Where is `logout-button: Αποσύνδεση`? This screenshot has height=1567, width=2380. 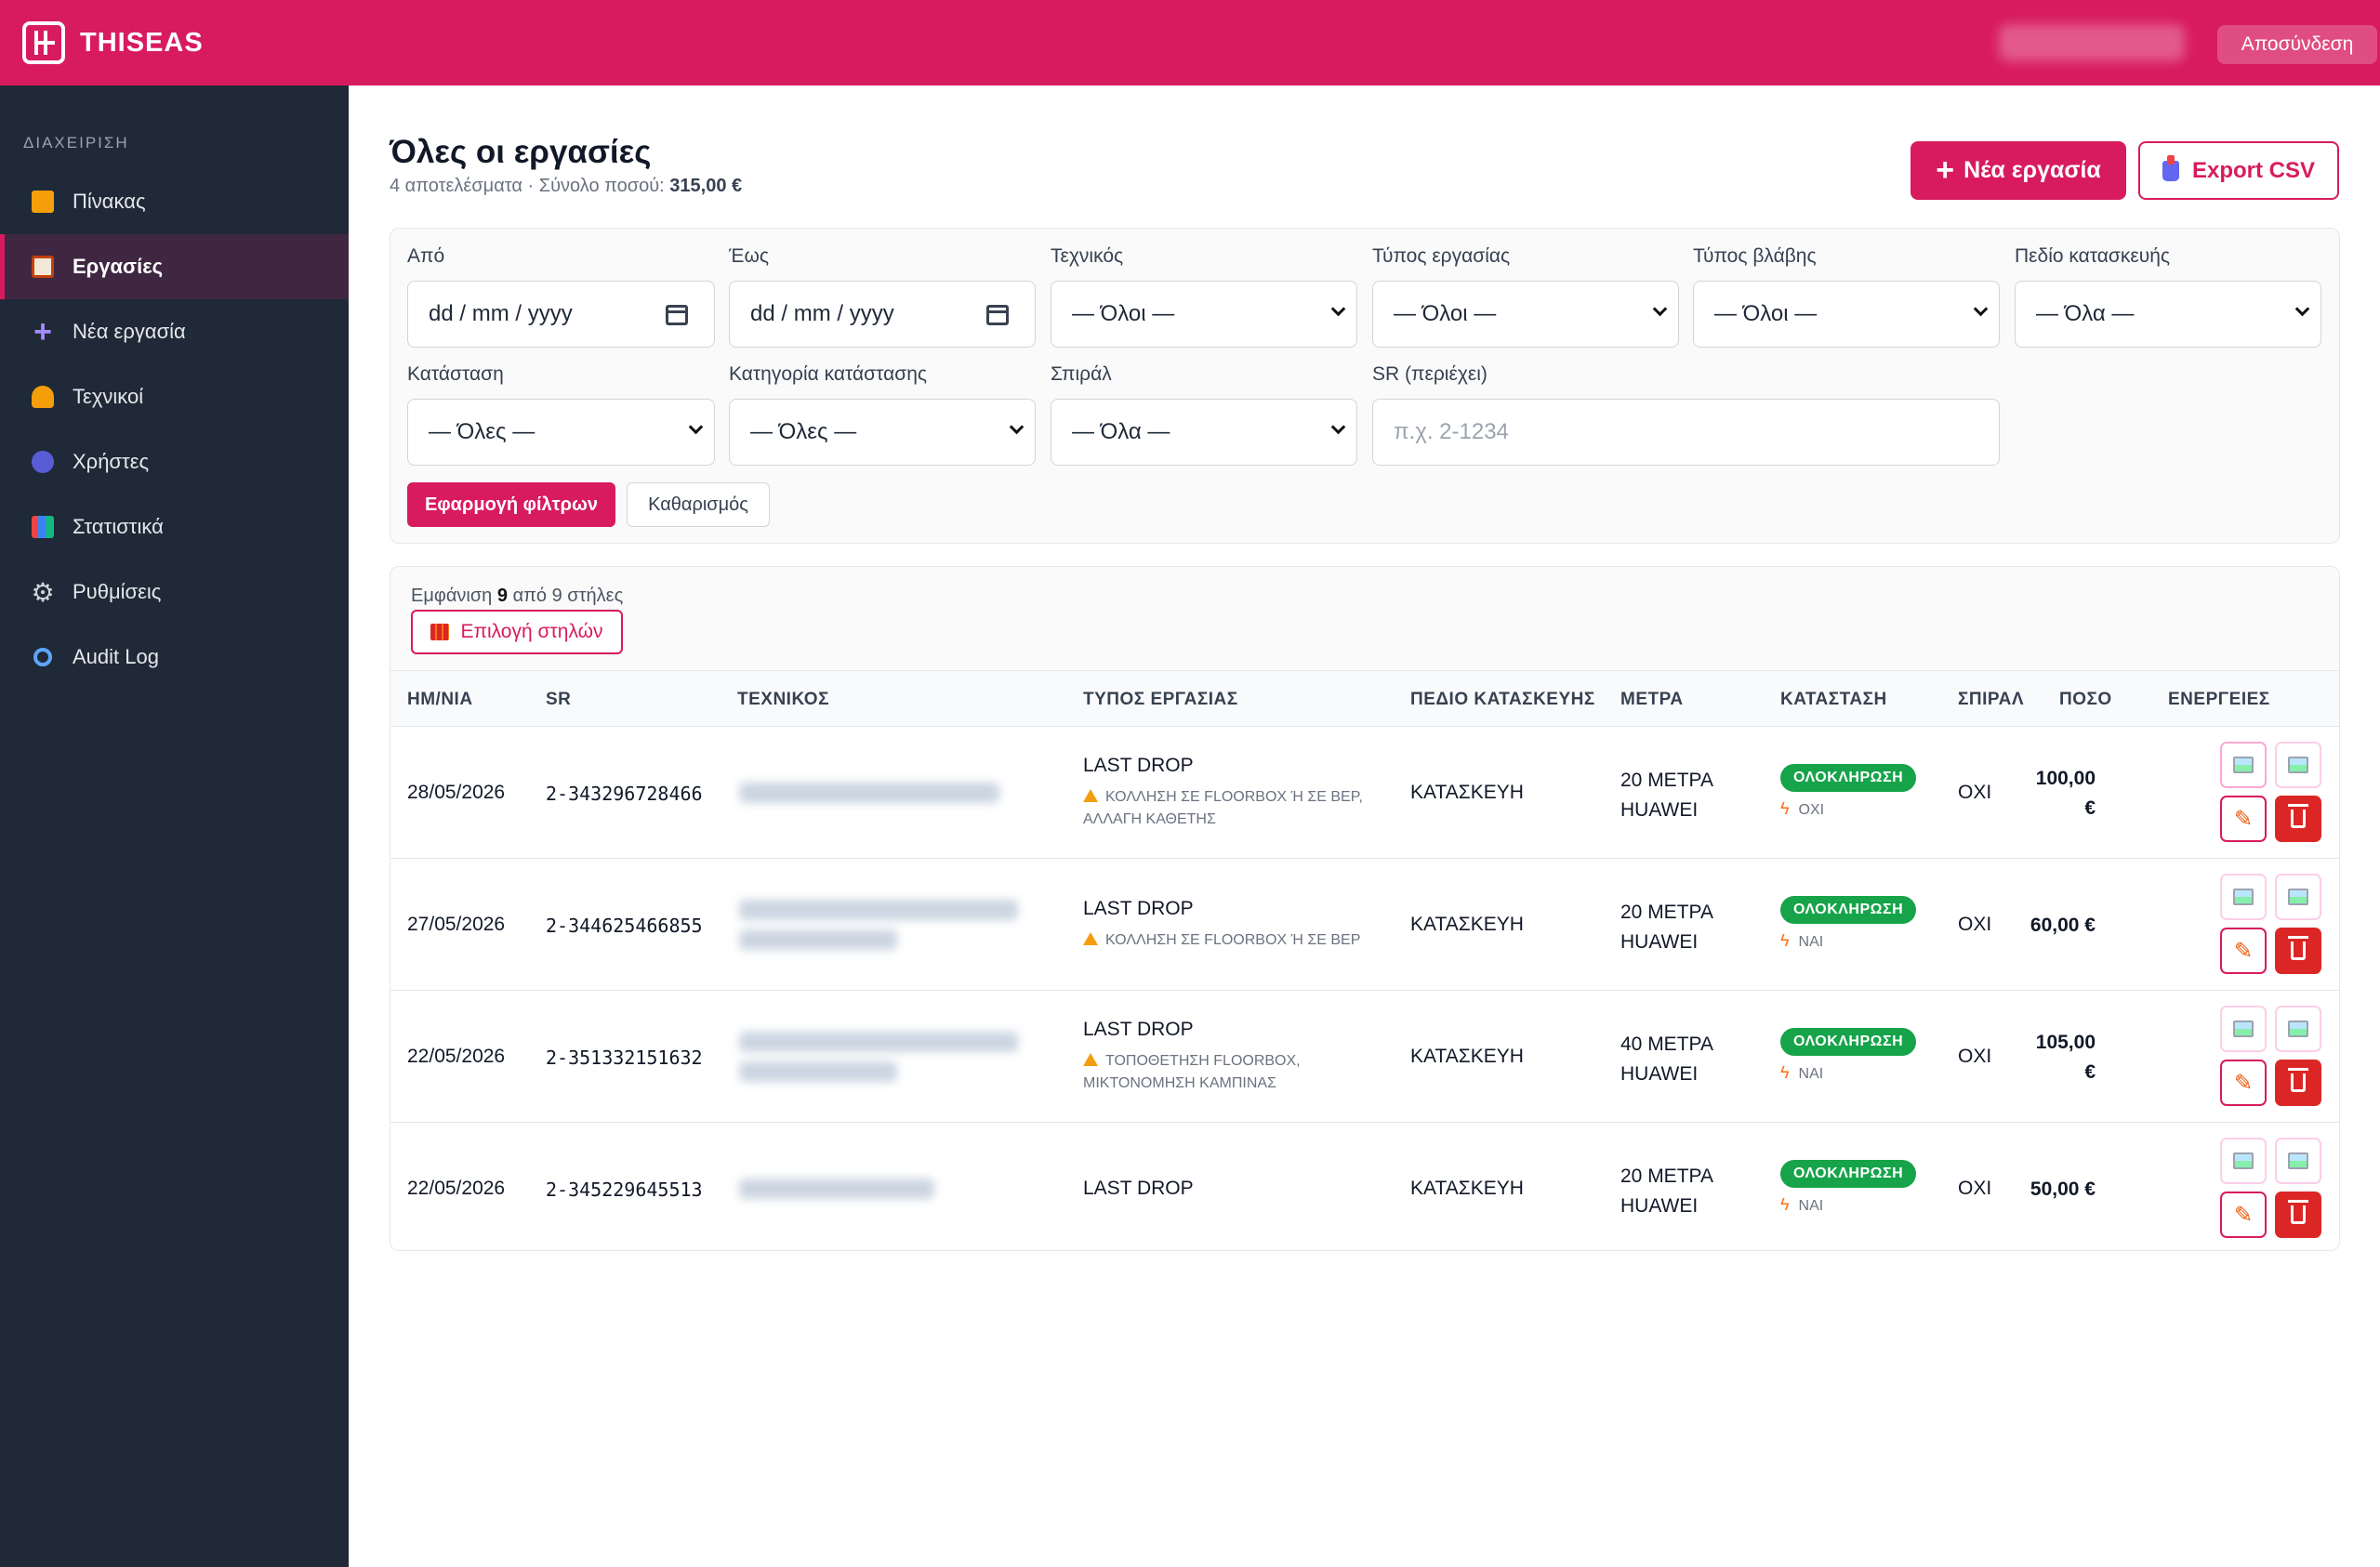 logout-button: Αποσύνδεση is located at coordinates (2297, 44).